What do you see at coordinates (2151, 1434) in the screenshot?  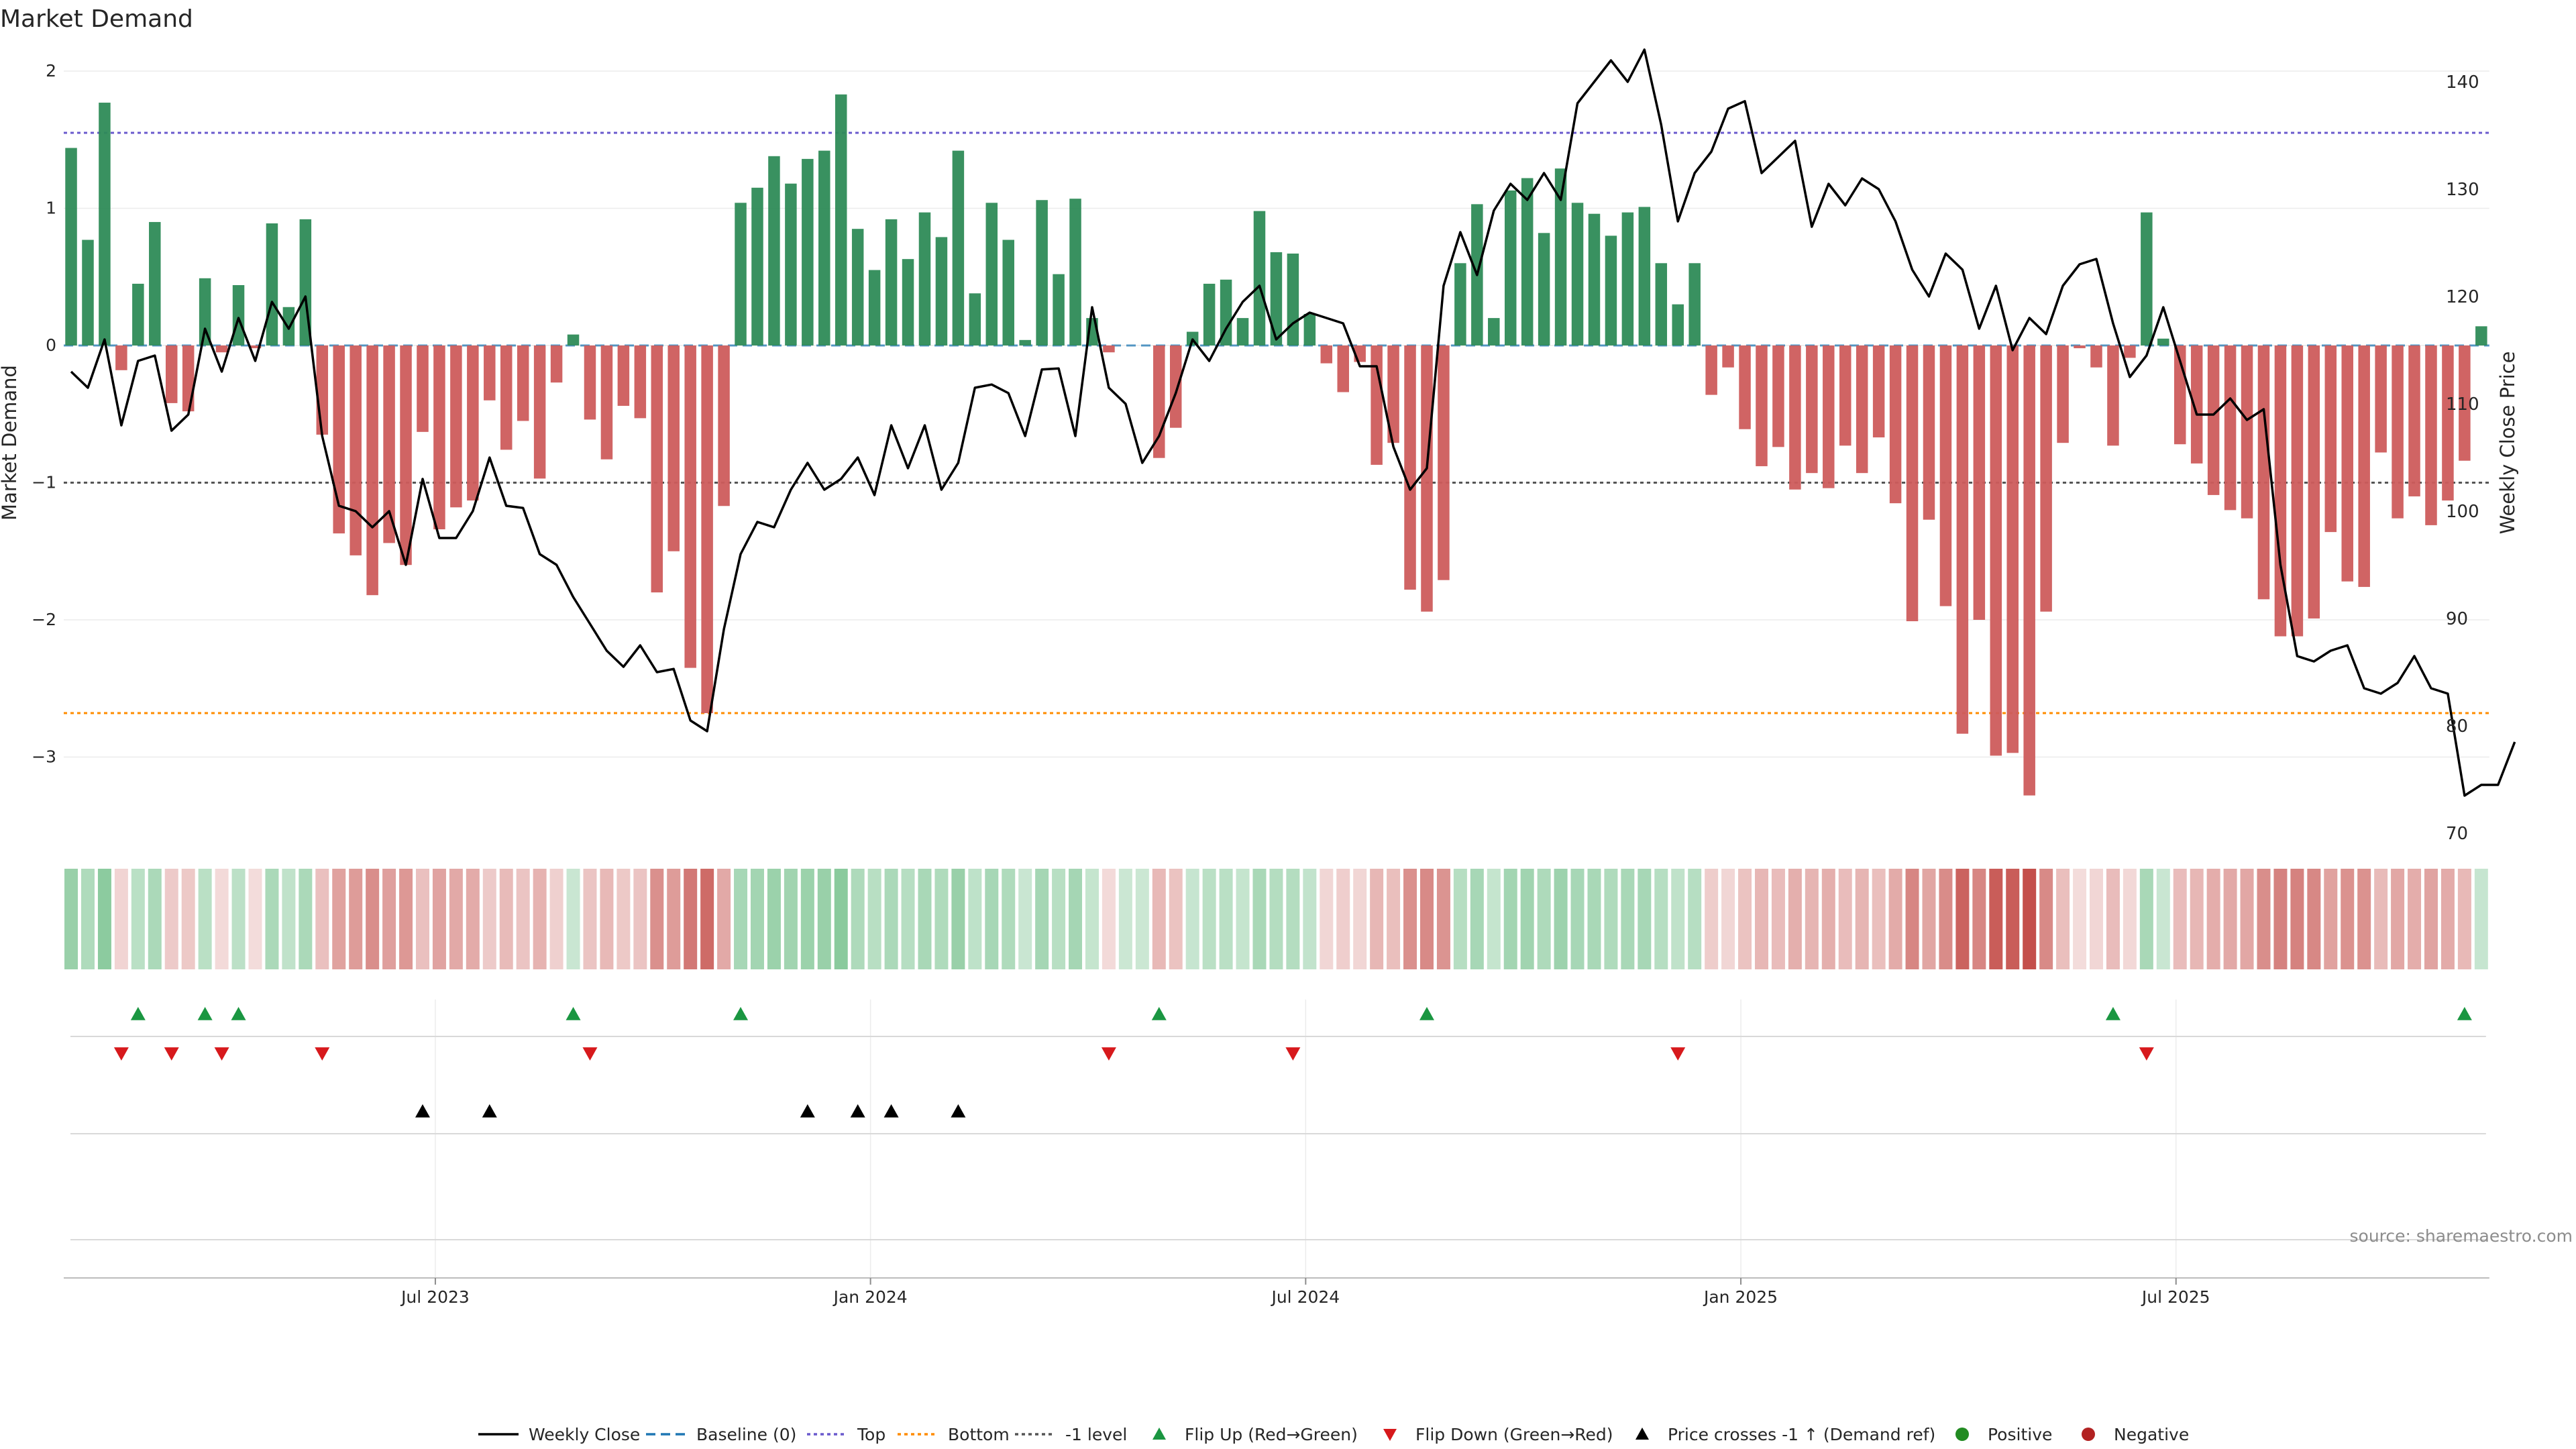 I see `legend-label: Negative` at bounding box center [2151, 1434].